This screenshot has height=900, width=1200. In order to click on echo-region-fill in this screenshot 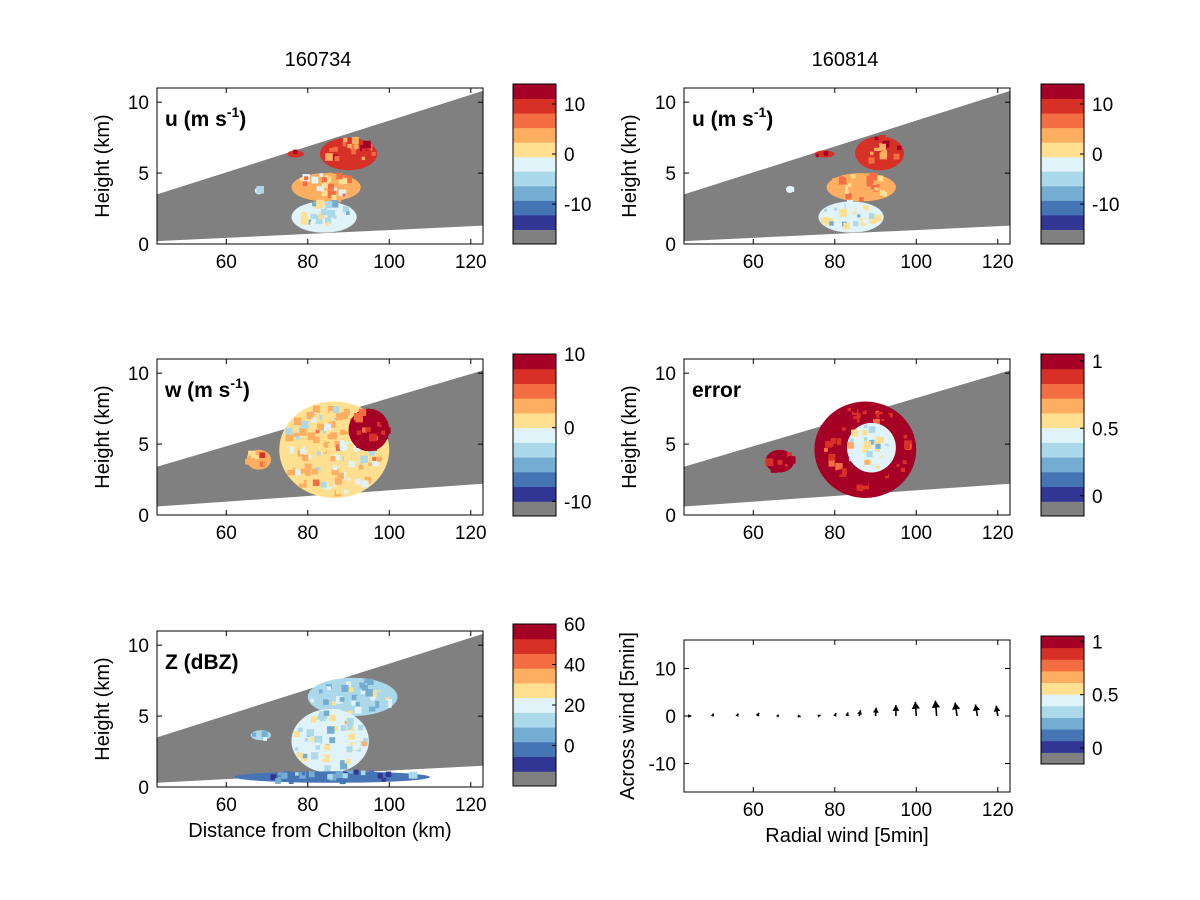, I will do `click(871, 447)`.